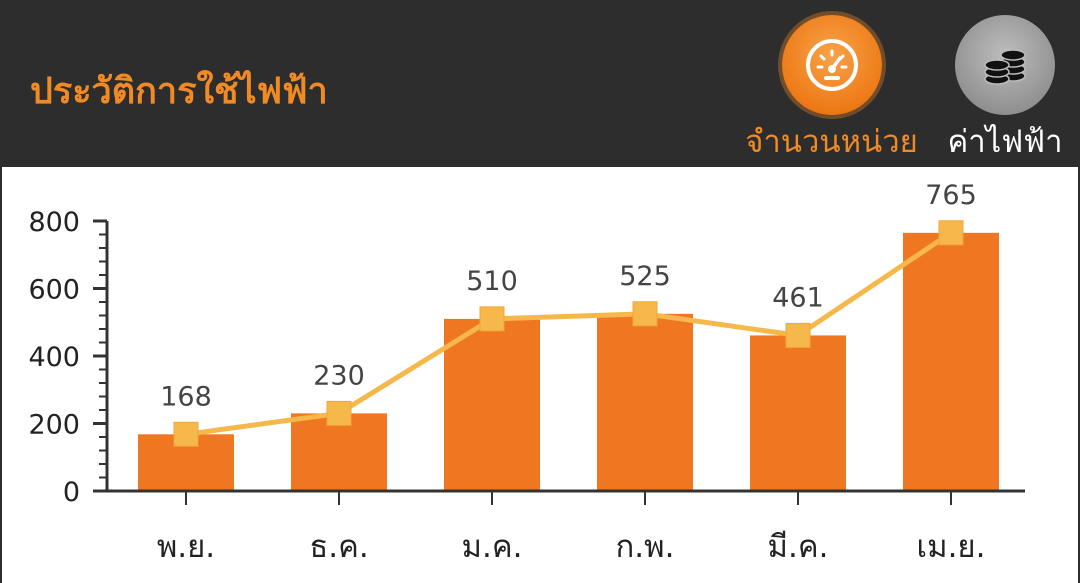 The width and height of the screenshot is (1080, 583). I want to click on coins-icon, so click(1005, 65).